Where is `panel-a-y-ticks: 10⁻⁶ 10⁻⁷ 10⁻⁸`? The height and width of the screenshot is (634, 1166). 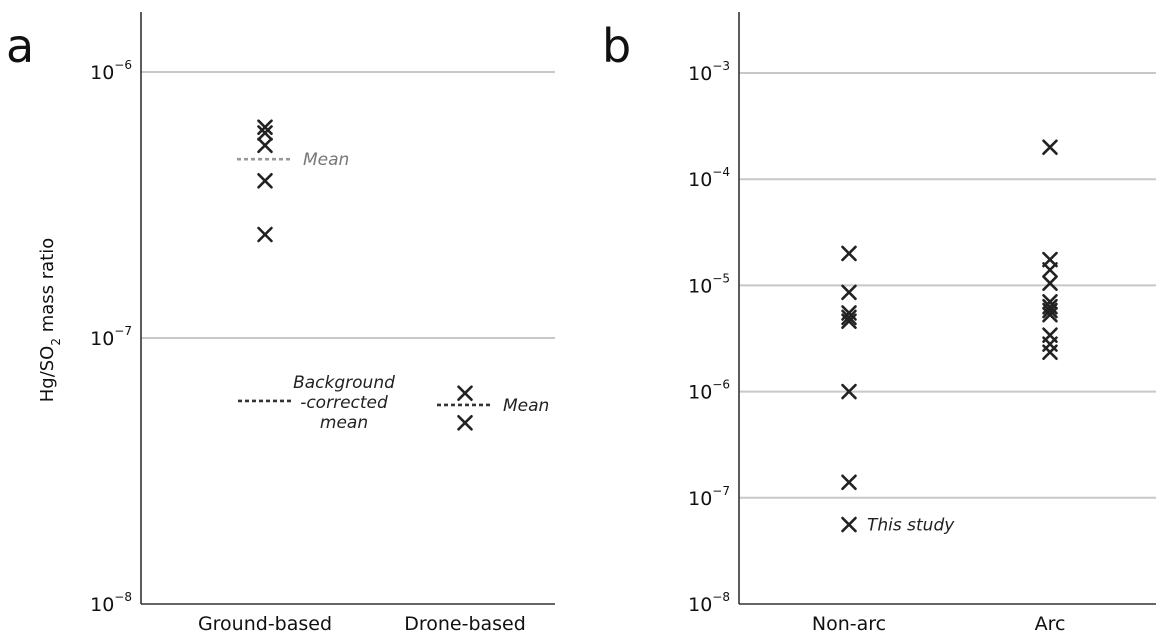 panel-a-y-ticks: 10⁻⁶ 10⁻⁷ 10⁻⁸ is located at coordinates (111, 337).